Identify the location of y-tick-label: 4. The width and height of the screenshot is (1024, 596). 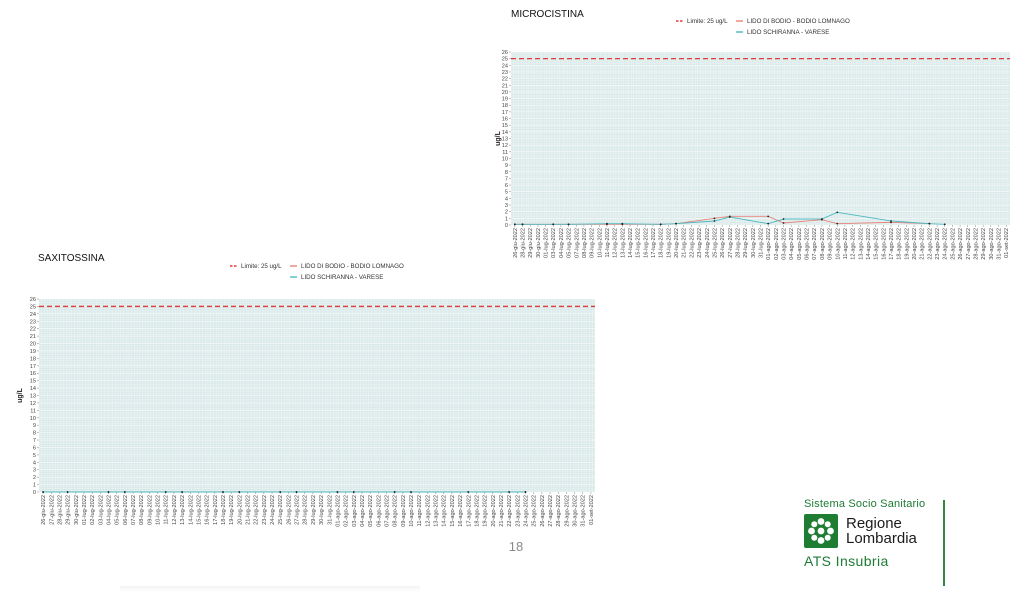
(34, 463).